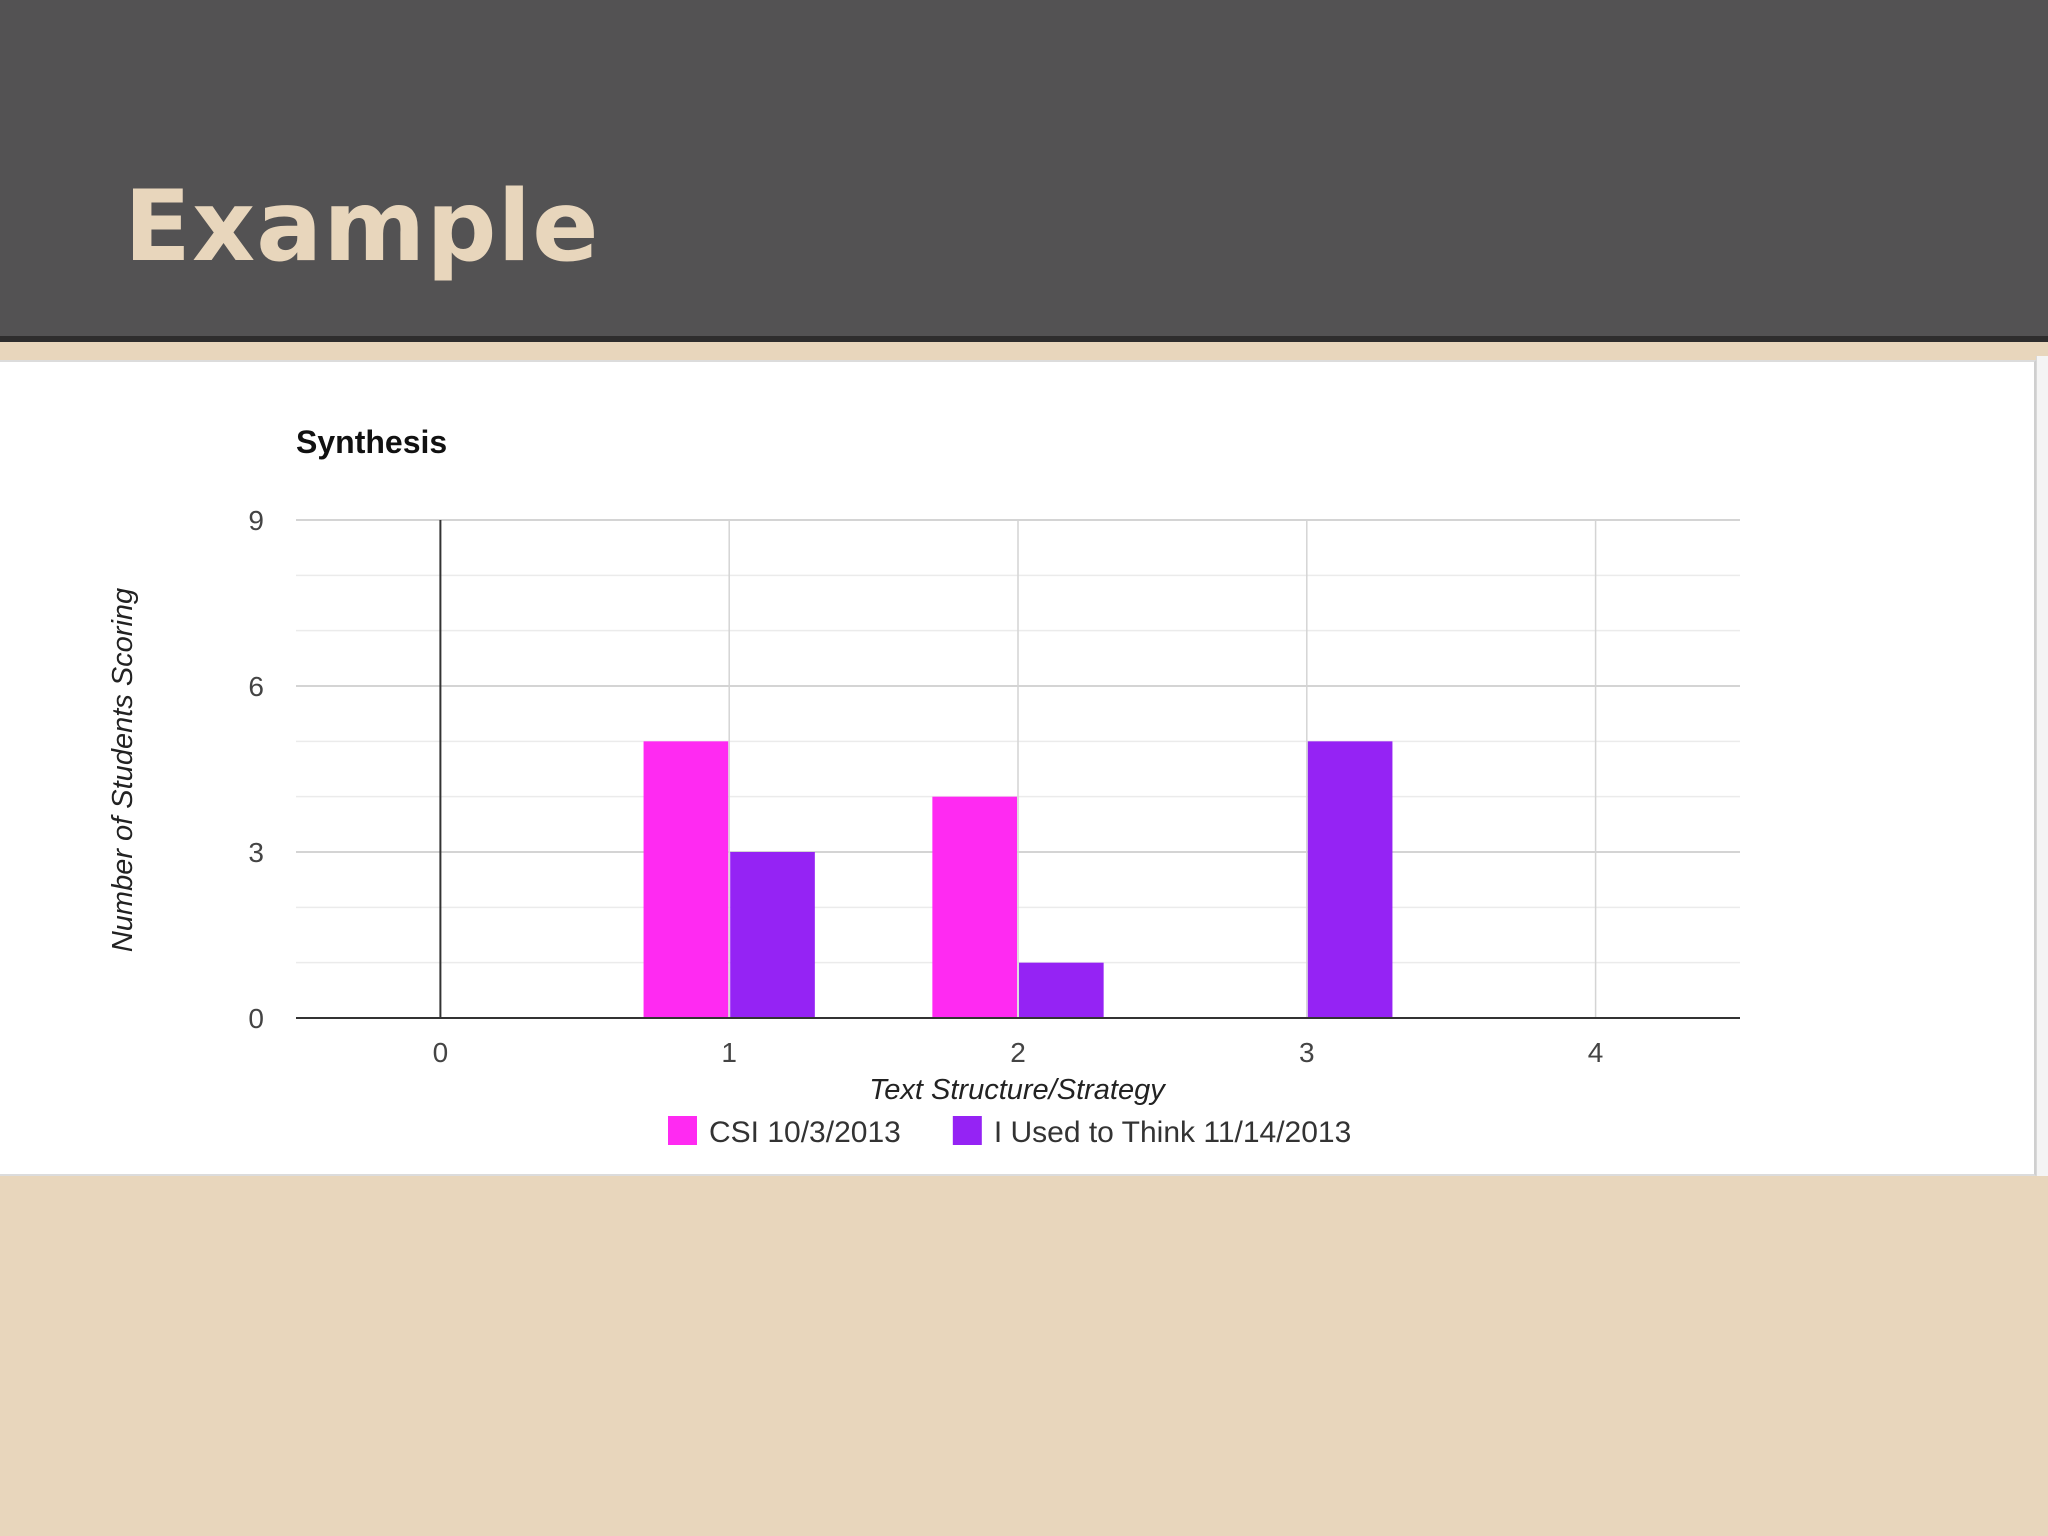  Describe the element at coordinates (123, 770) in the screenshot. I see `y-axis-label: Number of Students Scoring` at that location.